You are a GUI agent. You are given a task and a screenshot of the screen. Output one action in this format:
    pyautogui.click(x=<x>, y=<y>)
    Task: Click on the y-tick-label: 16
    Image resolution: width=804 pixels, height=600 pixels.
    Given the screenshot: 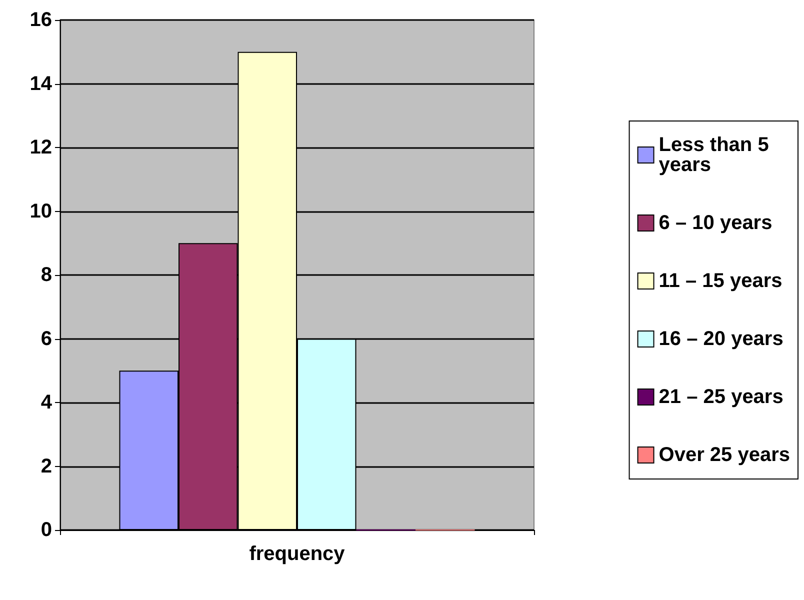 What is the action you would take?
    pyautogui.click(x=41, y=20)
    